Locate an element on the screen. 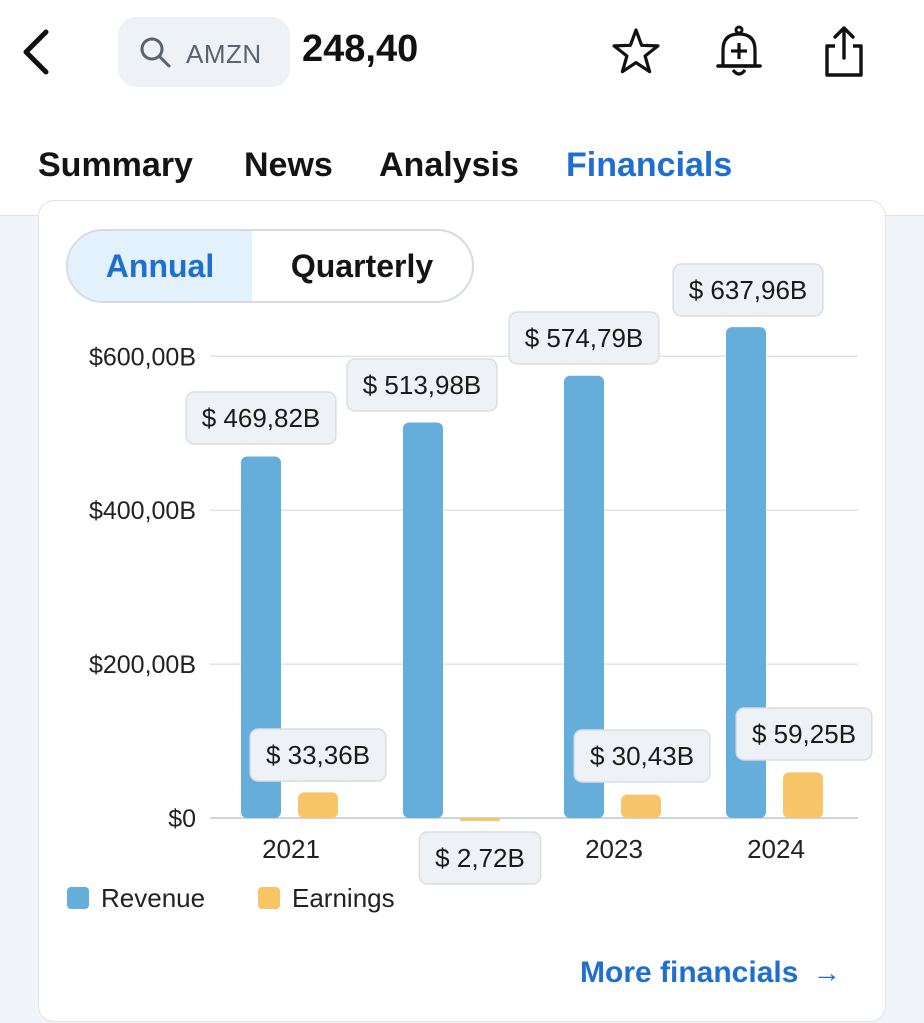  legend-earnings: Earnings is located at coordinates (326, 898).